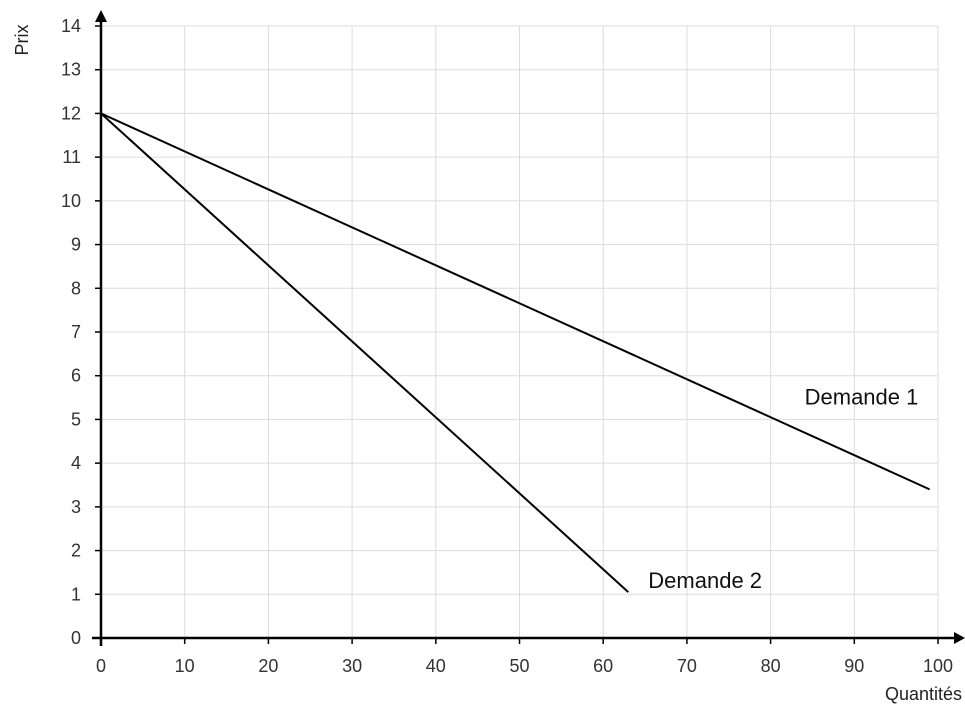 The width and height of the screenshot is (965, 706). Describe the element at coordinates (436, 666) in the screenshot. I see `x-tick-label: 40` at that location.